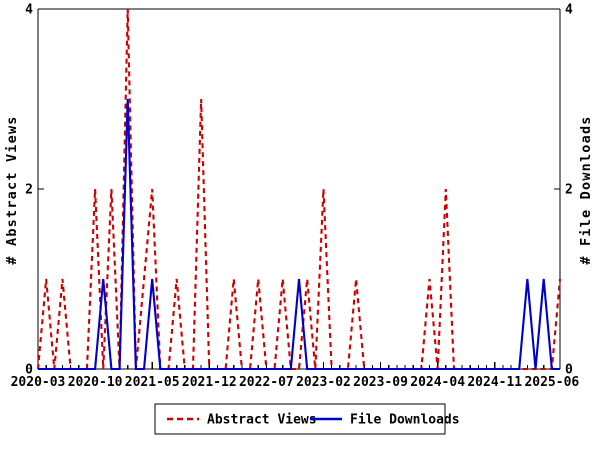 This screenshot has height=450, width=600. What do you see at coordinates (29, 190) in the screenshot?
I see `left-tick-label: 2` at bounding box center [29, 190].